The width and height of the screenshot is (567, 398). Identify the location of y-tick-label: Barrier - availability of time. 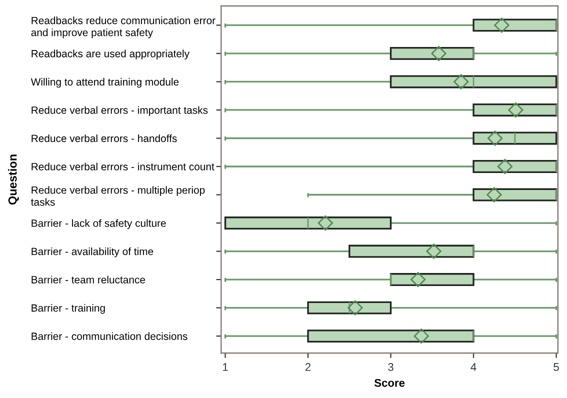
(93, 253).